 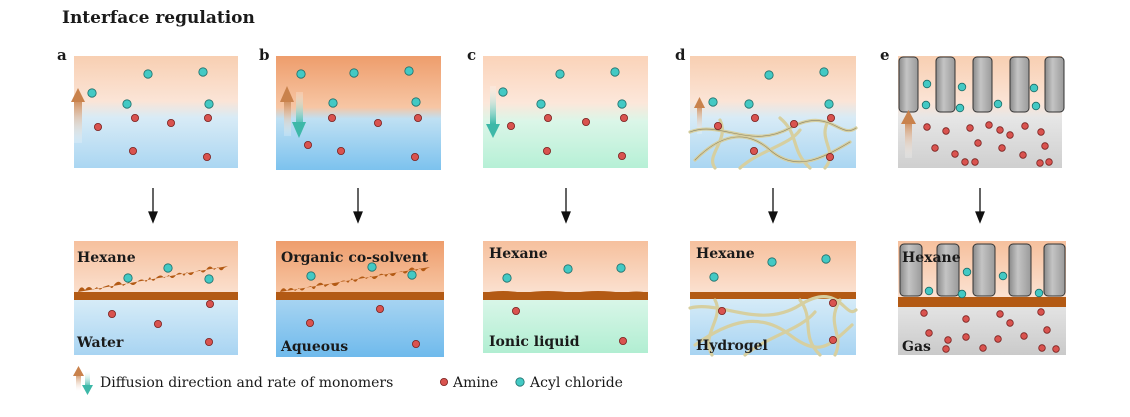 What do you see at coordinates (150, 88) in the screenshot?
I see `acyl-chloride-molecules` at bounding box center [150, 88].